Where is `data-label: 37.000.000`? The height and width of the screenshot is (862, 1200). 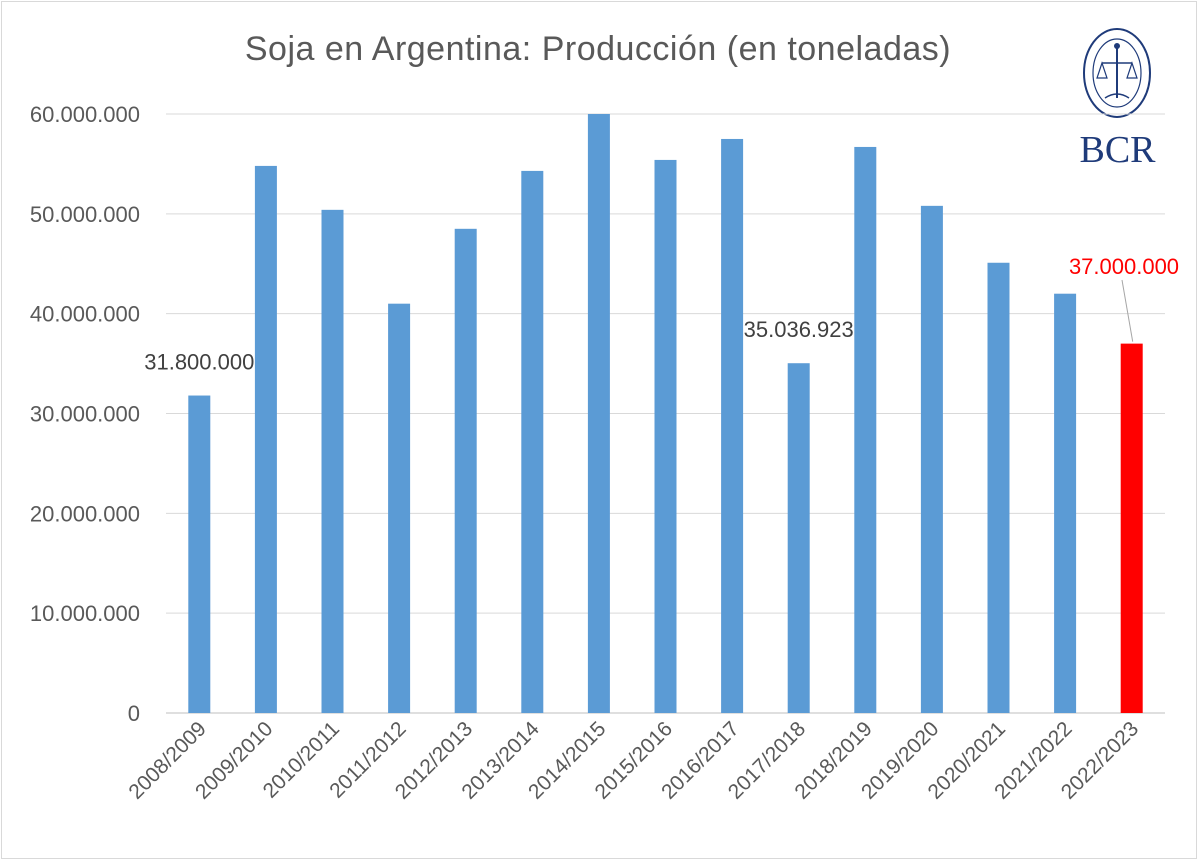 data-label: 37.000.000 is located at coordinates (1124, 266).